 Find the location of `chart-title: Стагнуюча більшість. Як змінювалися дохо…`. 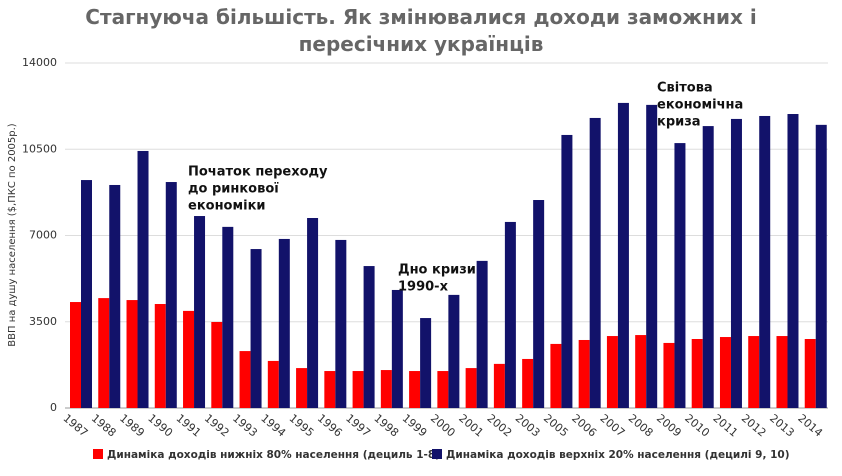

chart-title: Стагнуюча більшість. Як змінювалися дохо… is located at coordinates (421, 30).